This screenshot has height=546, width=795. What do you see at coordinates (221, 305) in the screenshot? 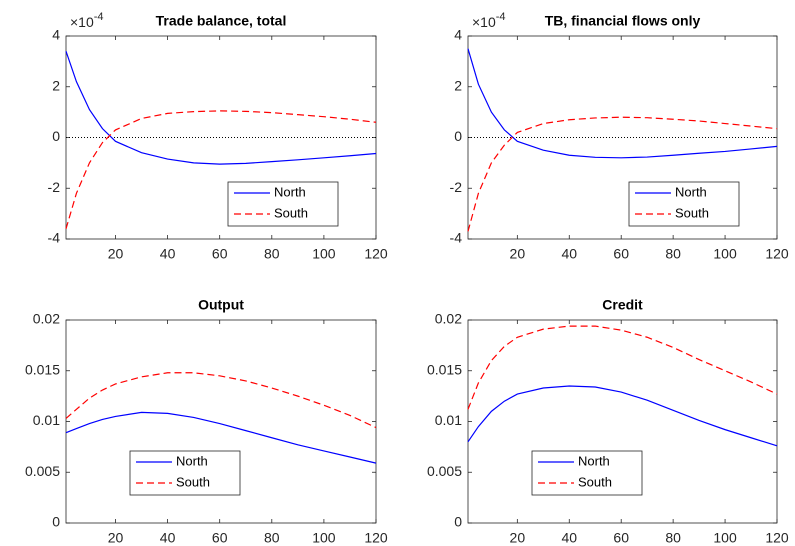
I see `subplot-title: Output` at bounding box center [221, 305].